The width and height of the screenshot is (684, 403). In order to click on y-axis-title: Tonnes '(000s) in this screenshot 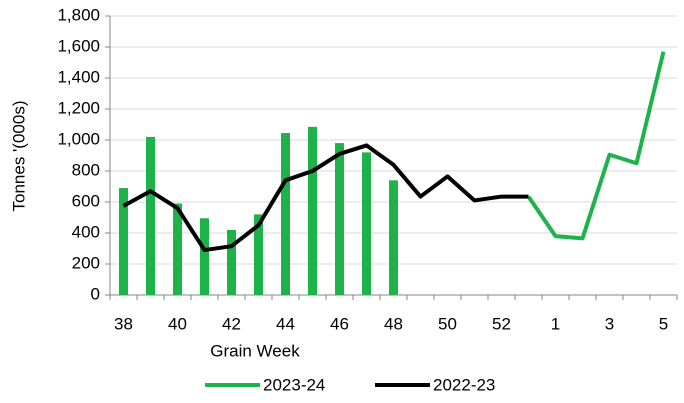, I will do `click(18, 156)`.